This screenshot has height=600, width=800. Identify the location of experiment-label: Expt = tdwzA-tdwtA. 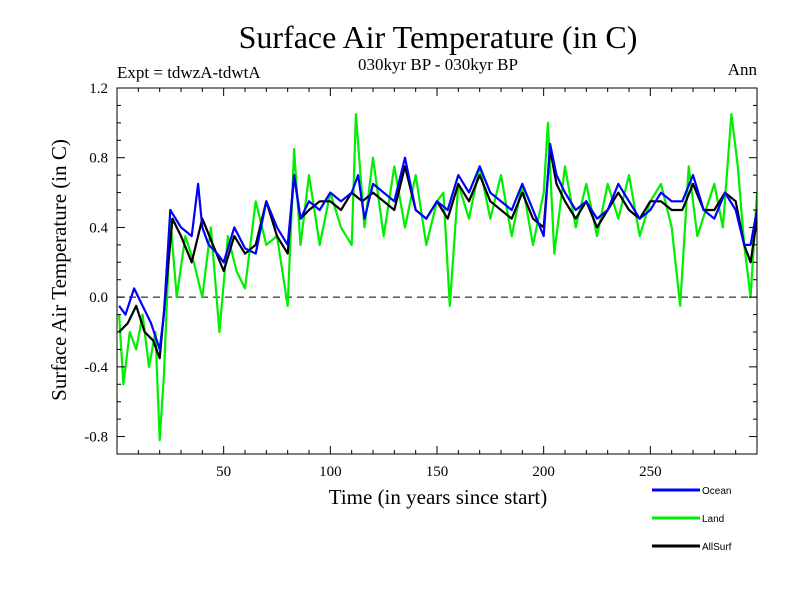
(189, 72).